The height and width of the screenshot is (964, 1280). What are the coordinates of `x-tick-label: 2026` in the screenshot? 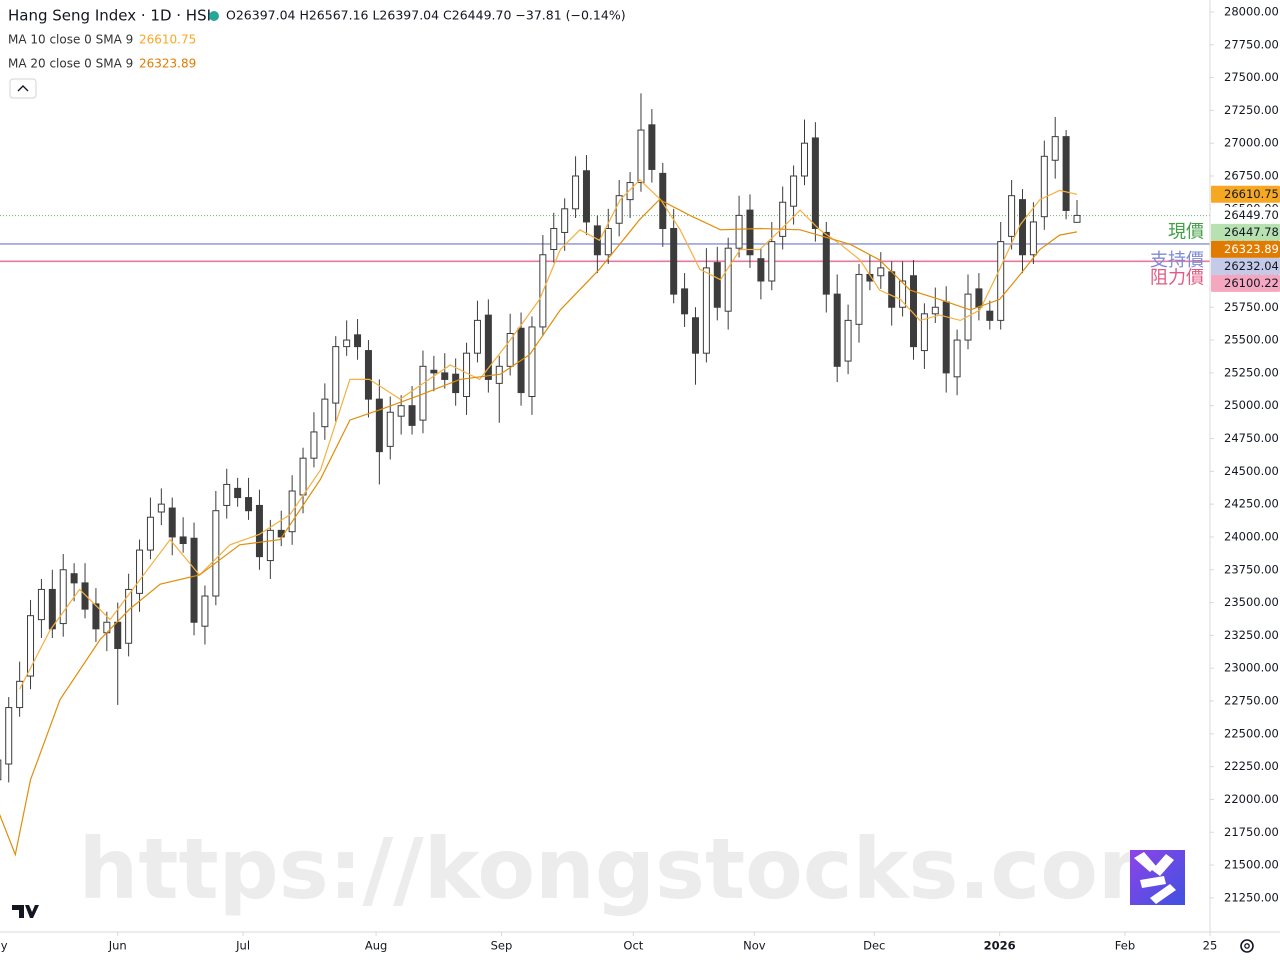 It's located at (1000, 946).